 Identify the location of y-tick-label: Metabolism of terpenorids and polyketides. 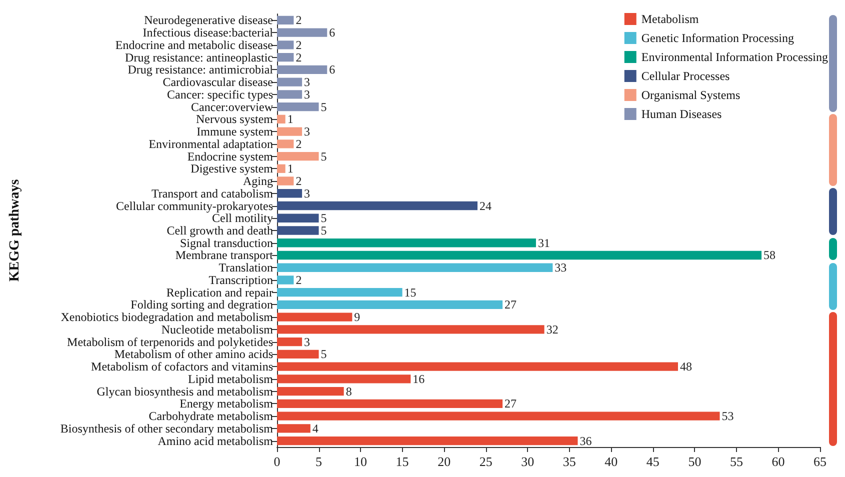
(170, 341).